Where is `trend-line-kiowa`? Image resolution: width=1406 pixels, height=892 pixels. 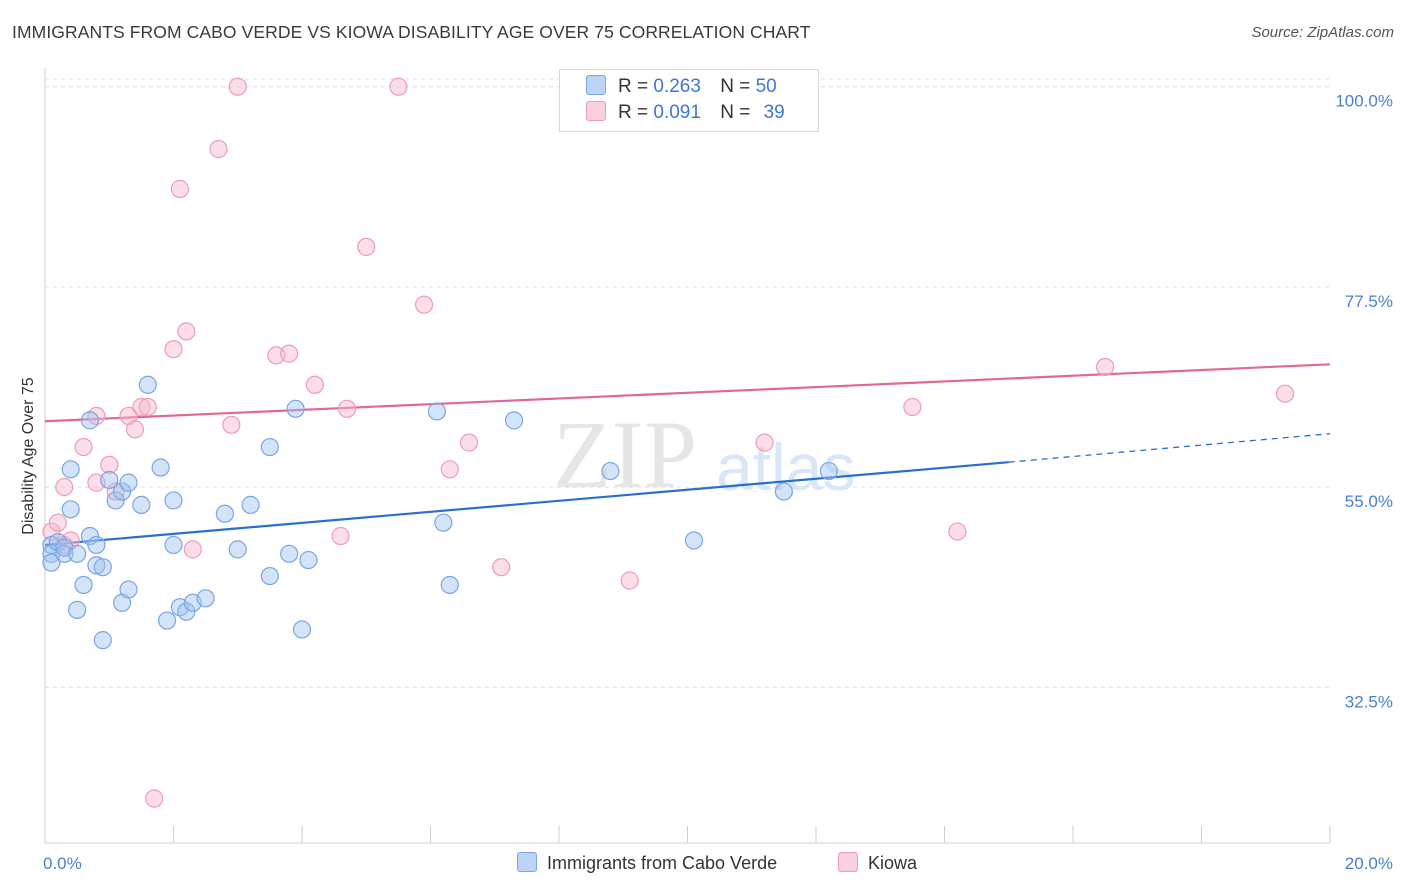
trend-line-kiowa is located at coordinates (687, 393).